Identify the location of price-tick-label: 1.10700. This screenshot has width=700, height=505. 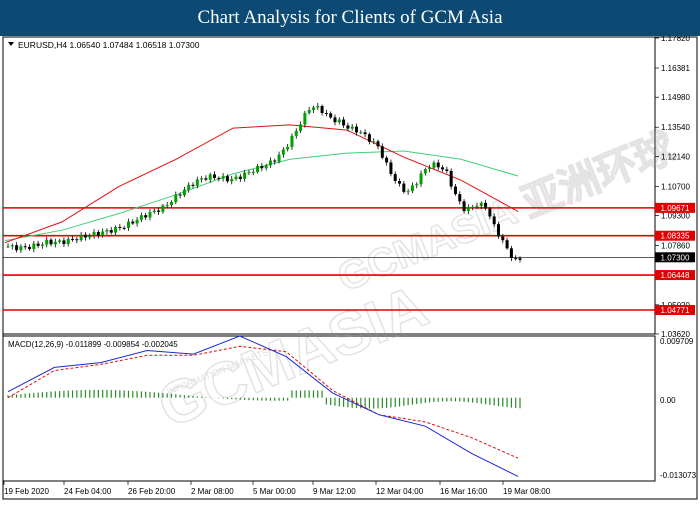
(675, 186).